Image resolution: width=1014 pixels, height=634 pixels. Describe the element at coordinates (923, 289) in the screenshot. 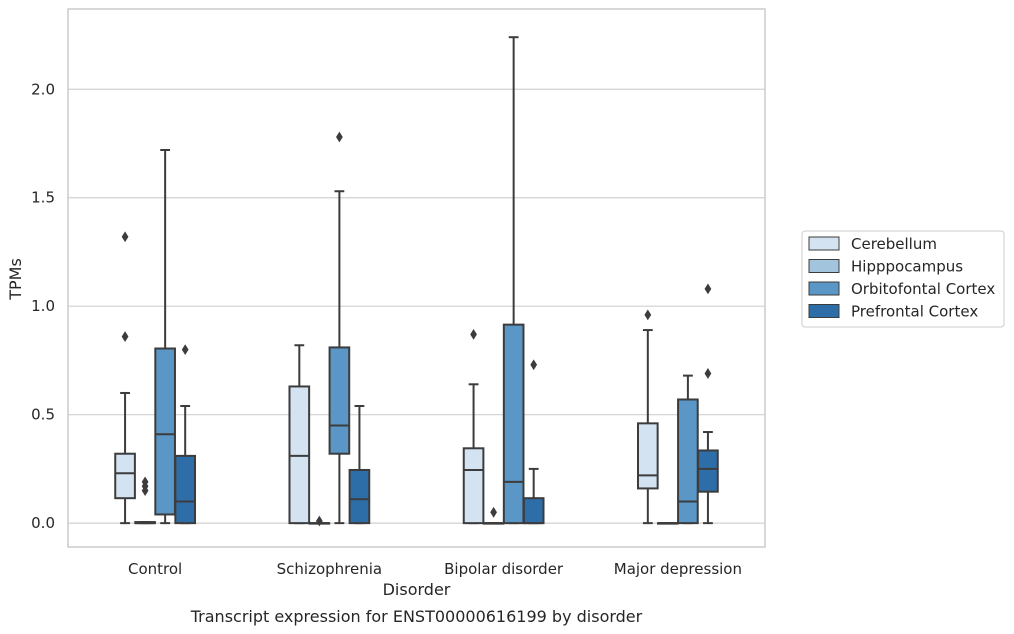

I see `legend-label: Orbitofontal Cortex` at that location.